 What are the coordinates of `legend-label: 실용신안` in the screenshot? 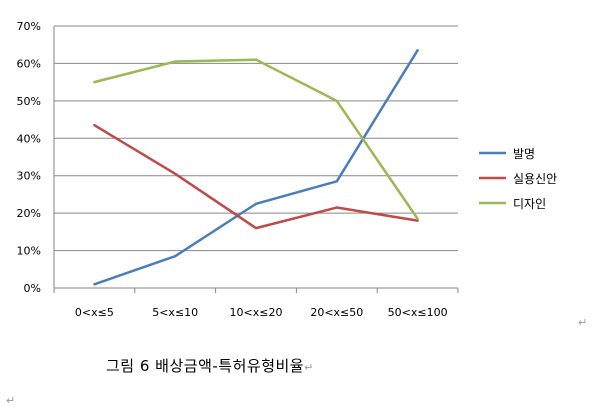 It's located at (535, 179).